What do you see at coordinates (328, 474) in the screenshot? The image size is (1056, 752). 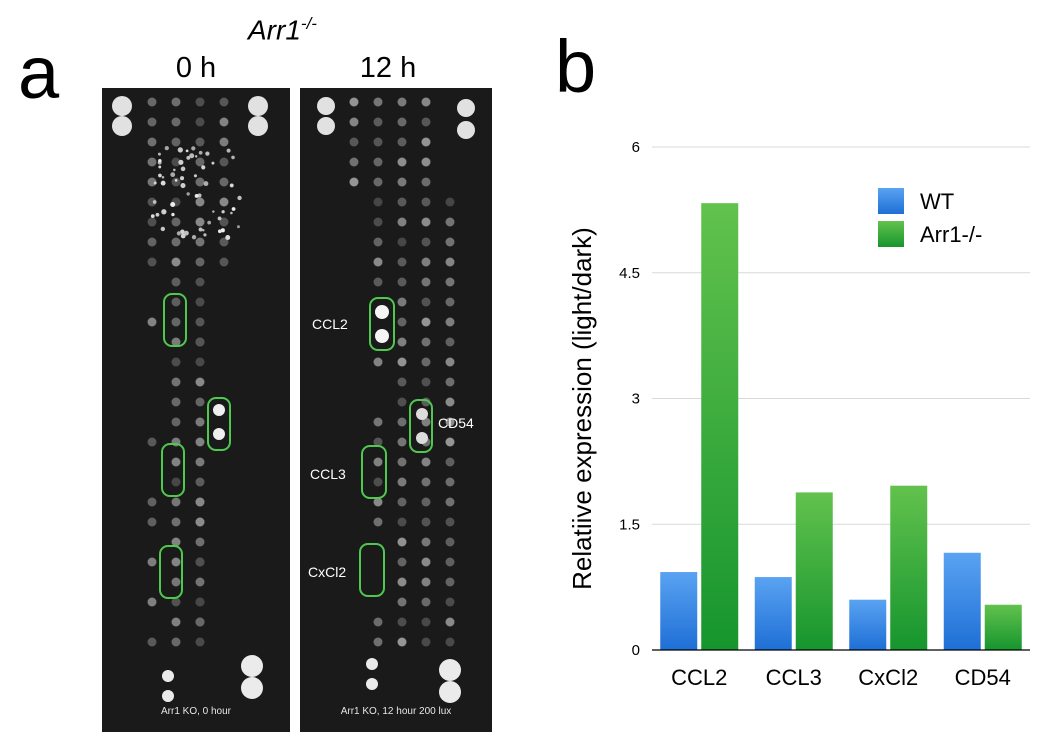 I see `gene-label-ccl3: CCL3` at bounding box center [328, 474].